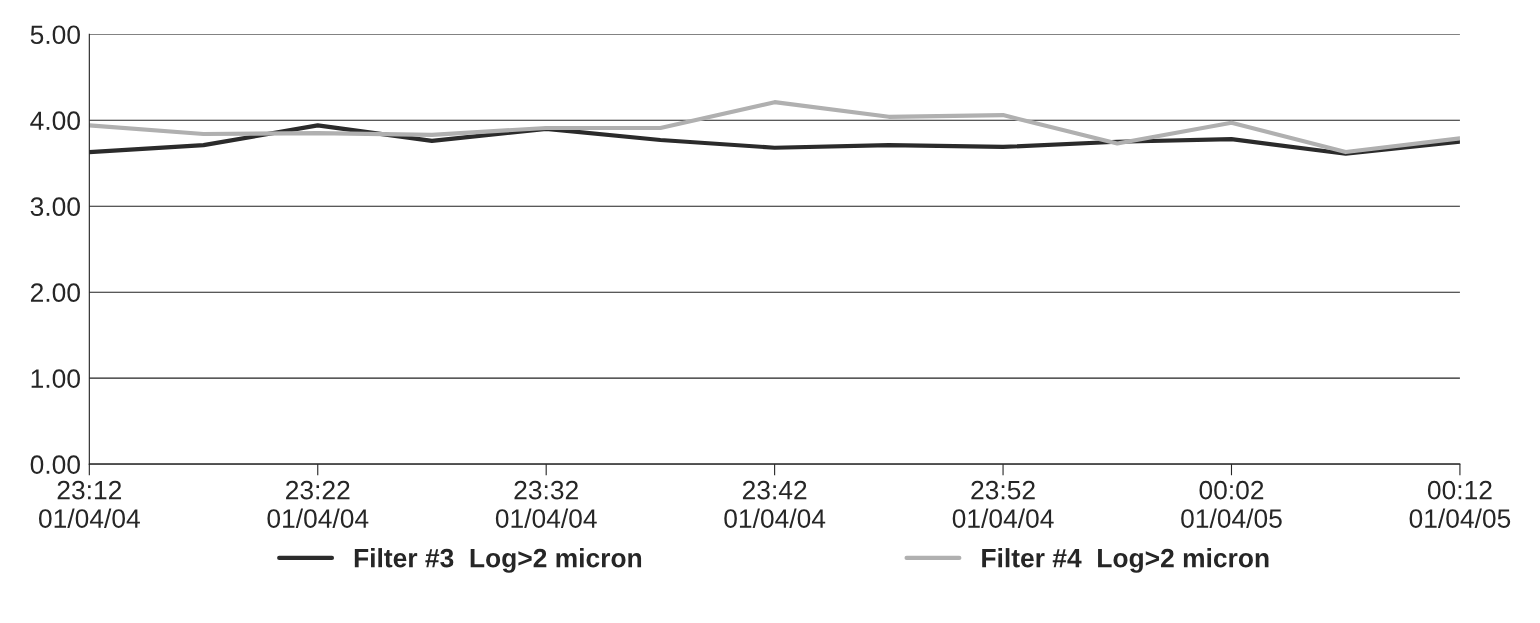 This screenshot has width=1540, height=623. Describe the element at coordinates (1231, 504) in the screenshot. I see `x-tick-label: 00:02 01/04/05` at that location.